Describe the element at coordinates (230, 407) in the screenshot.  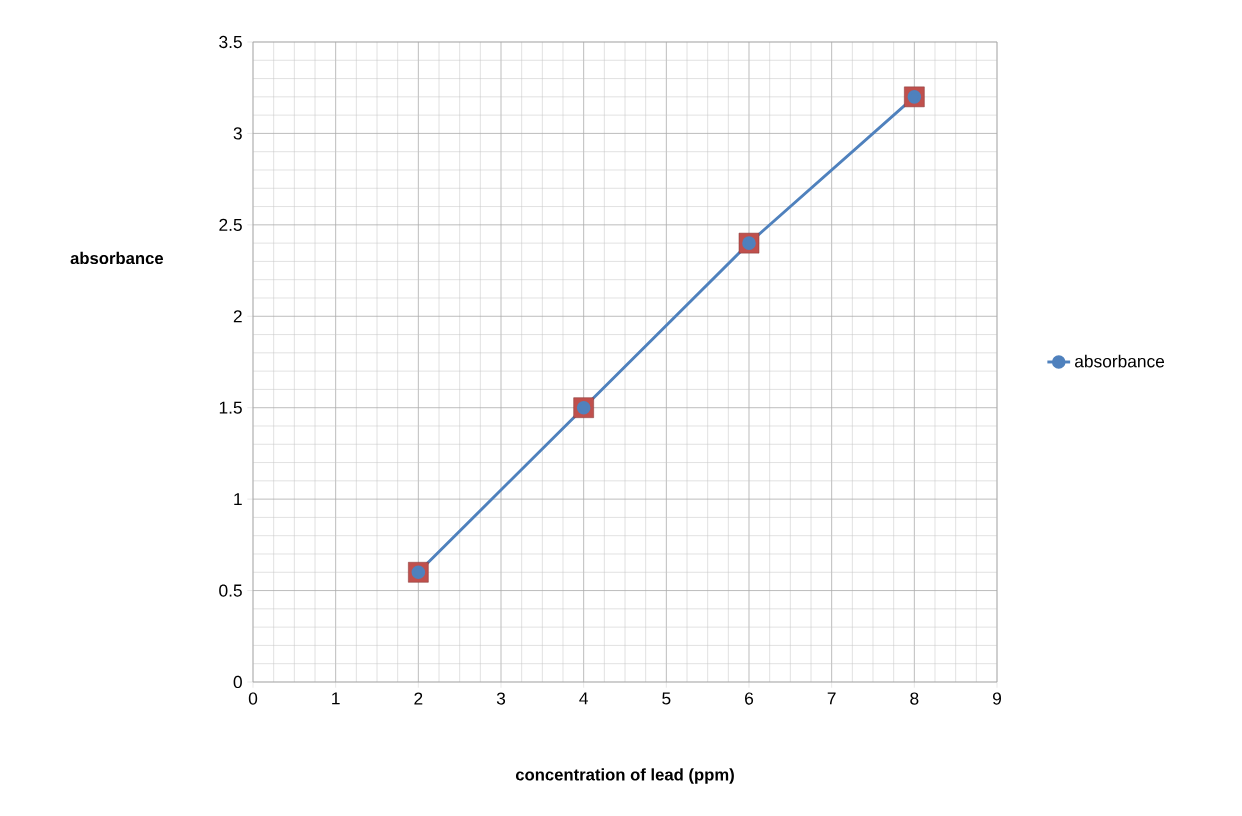
I see `y-tick-label: 1.5` at that location.